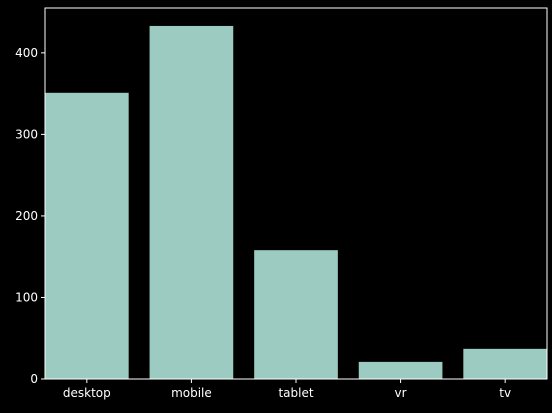  I want to click on y-ticks-group: 0 100 200 300 400, so click(30, 216).